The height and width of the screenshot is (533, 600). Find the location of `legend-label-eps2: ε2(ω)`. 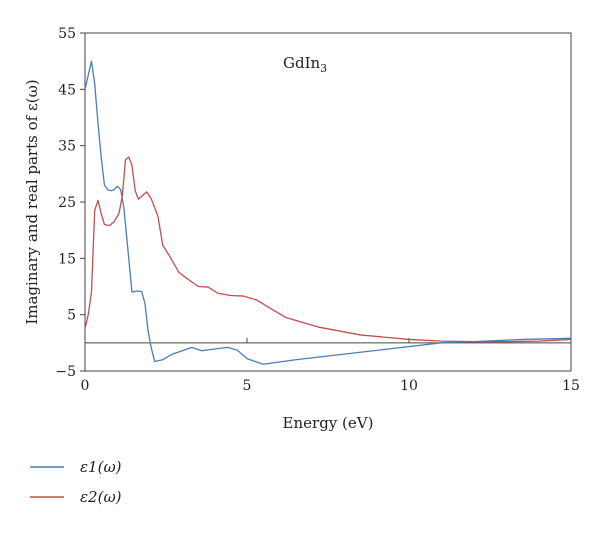

legend-label-eps2: ε2(ω) is located at coordinates (101, 497).